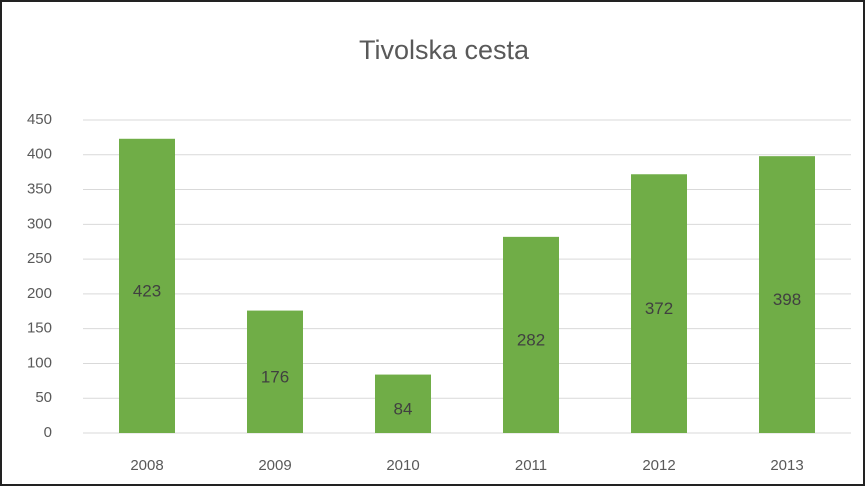 The height and width of the screenshot is (486, 865). I want to click on data-label: 176, so click(275, 376).